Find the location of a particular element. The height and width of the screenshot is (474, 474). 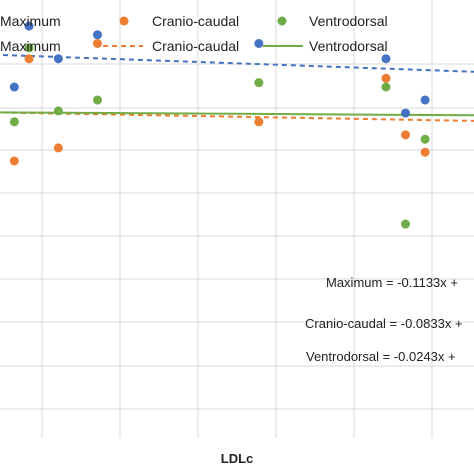

legend-label-cranio-caudal: Cranio-caudal is located at coordinates (195, 21).